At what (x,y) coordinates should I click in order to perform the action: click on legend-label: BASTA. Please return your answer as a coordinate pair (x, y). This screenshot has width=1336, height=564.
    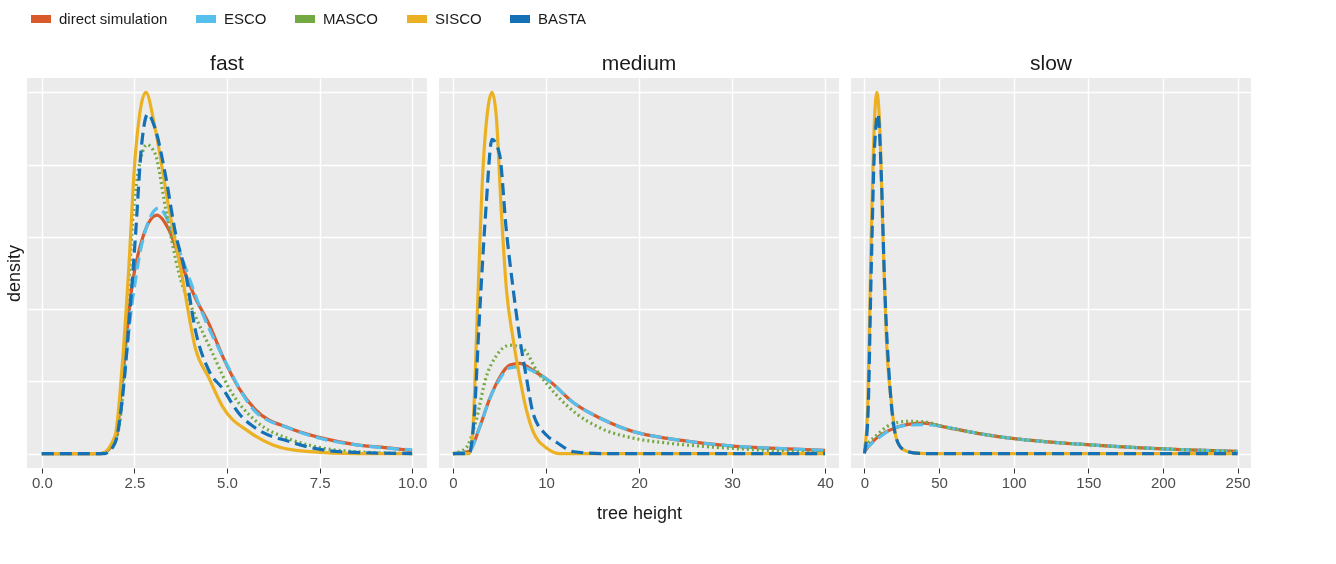
    Looking at the image, I should click on (562, 18).